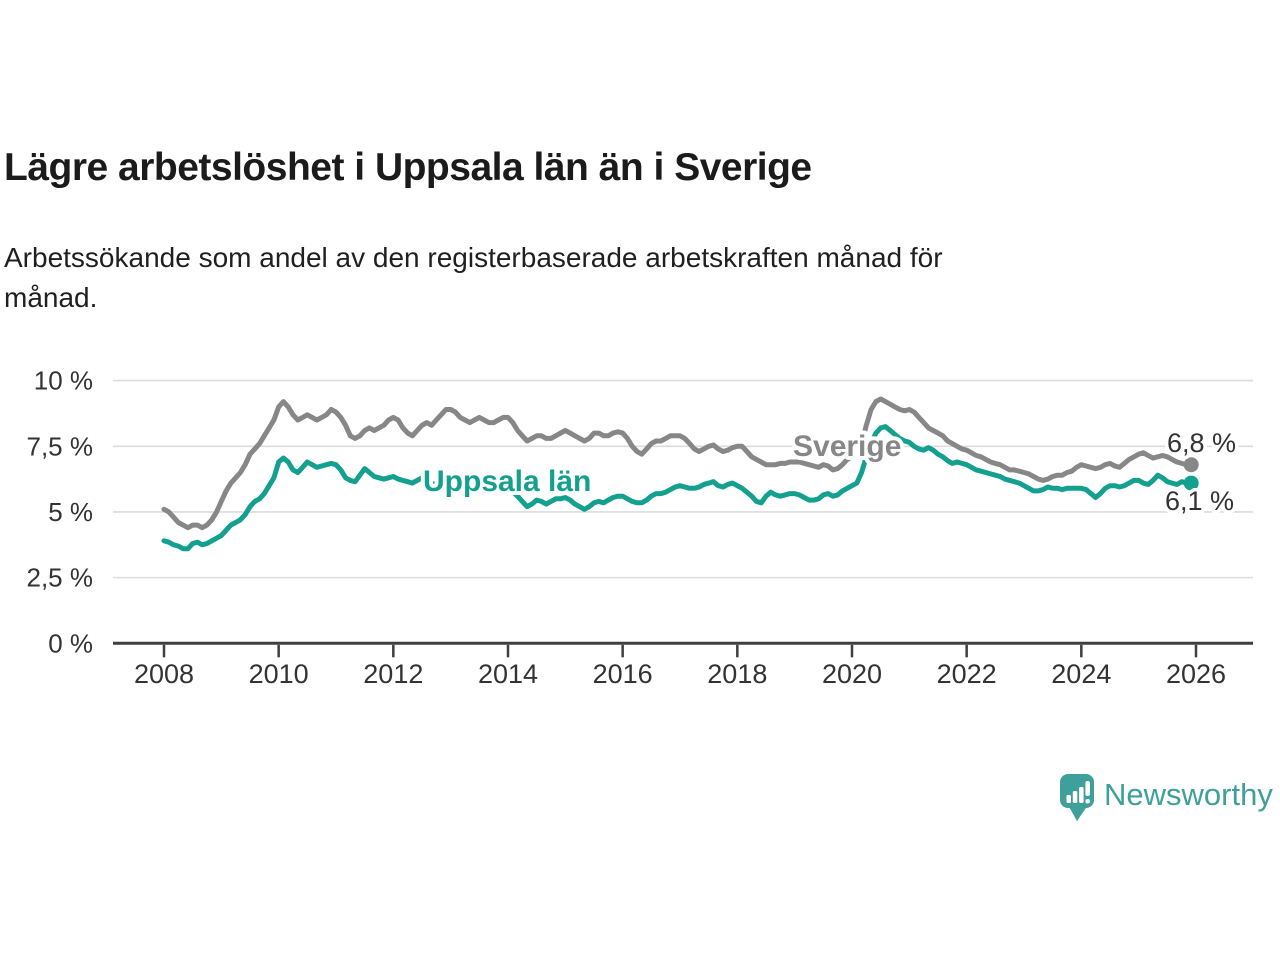 The height and width of the screenshot is (960, 1280). Describe the element at coordinates (1196, 674) in the screenshot. I see `x-axis-tick-label: 2026` at that location.